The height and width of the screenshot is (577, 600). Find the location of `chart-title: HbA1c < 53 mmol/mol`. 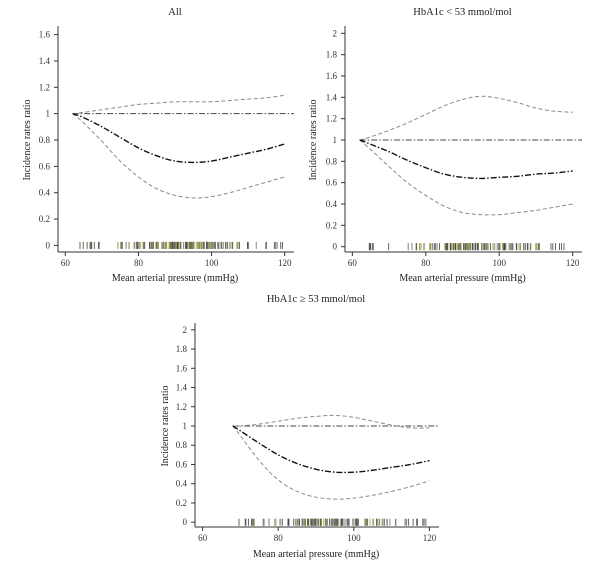

chart-title: HbA1c < 53 mmol/mol is located at coordinates (462, 12).